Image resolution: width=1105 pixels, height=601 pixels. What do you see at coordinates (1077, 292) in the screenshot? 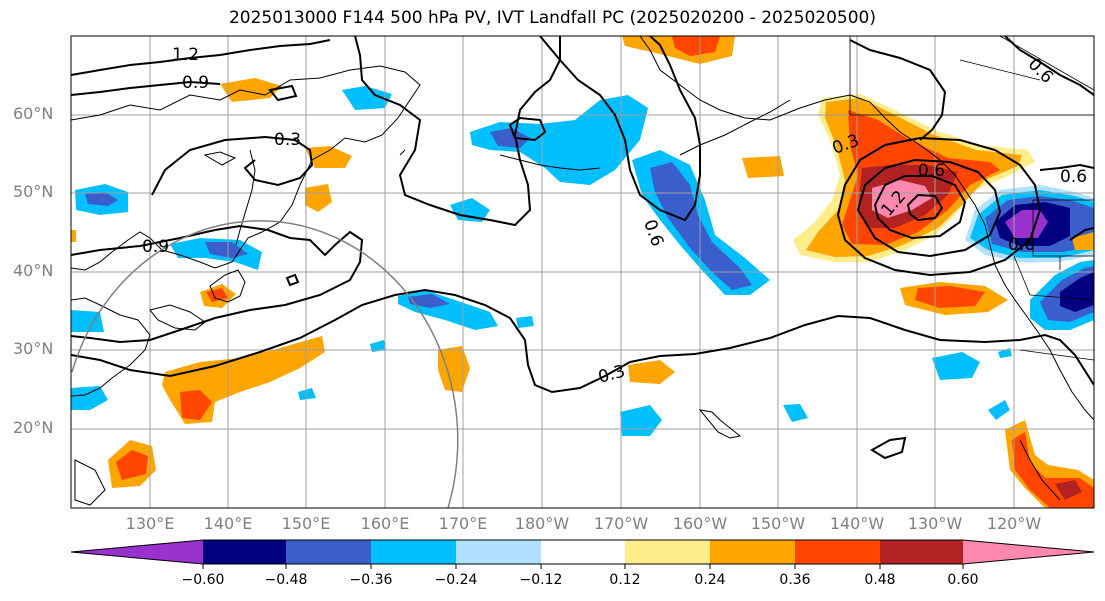
I see `negative-anomaly-california-dark` at bounding box center [1077, 292].